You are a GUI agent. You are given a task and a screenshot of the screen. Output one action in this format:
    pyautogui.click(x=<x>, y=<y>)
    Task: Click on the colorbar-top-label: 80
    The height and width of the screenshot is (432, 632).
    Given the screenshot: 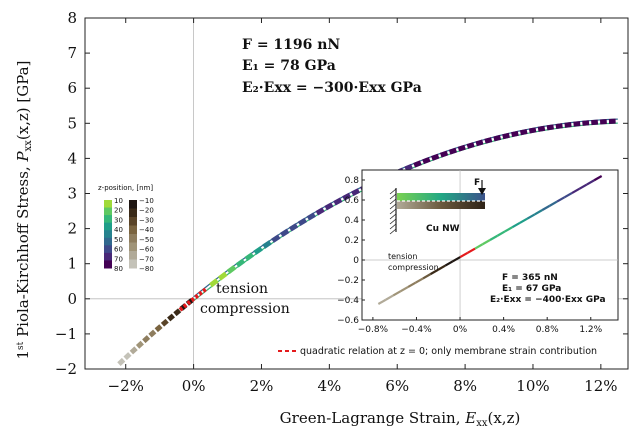 What is the action you would take?
    pyautogui.click(x=118, y=269)
    